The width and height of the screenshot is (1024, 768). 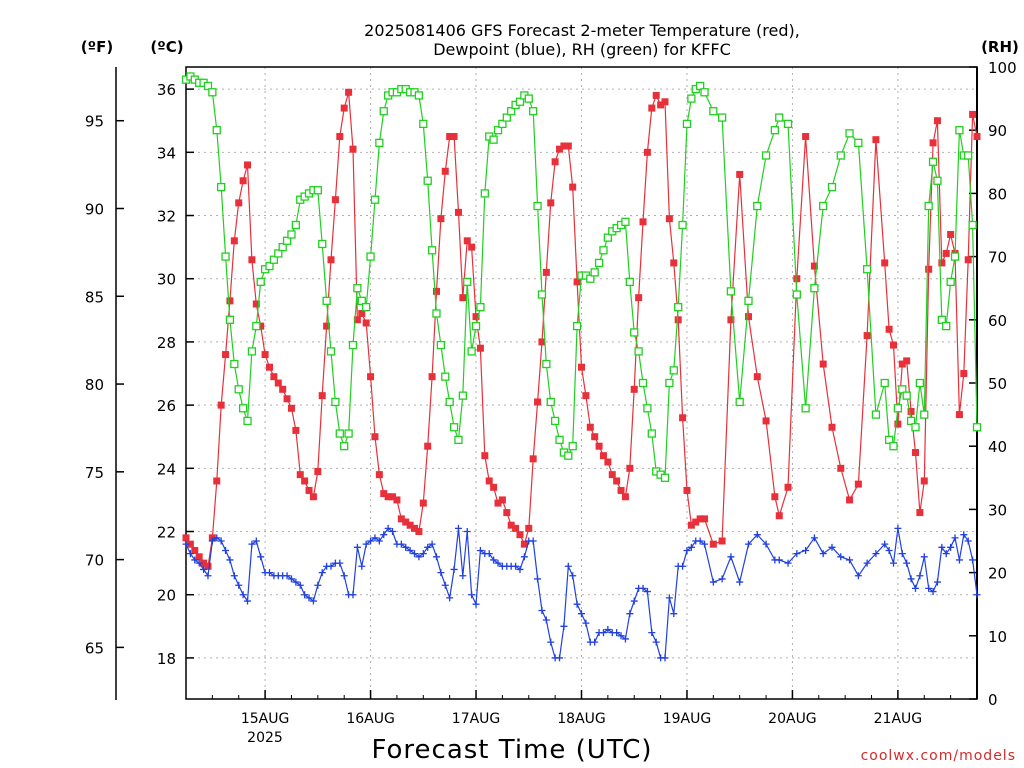 I want to click on celsius-tick-label: 30, so click(x=166, y=280).